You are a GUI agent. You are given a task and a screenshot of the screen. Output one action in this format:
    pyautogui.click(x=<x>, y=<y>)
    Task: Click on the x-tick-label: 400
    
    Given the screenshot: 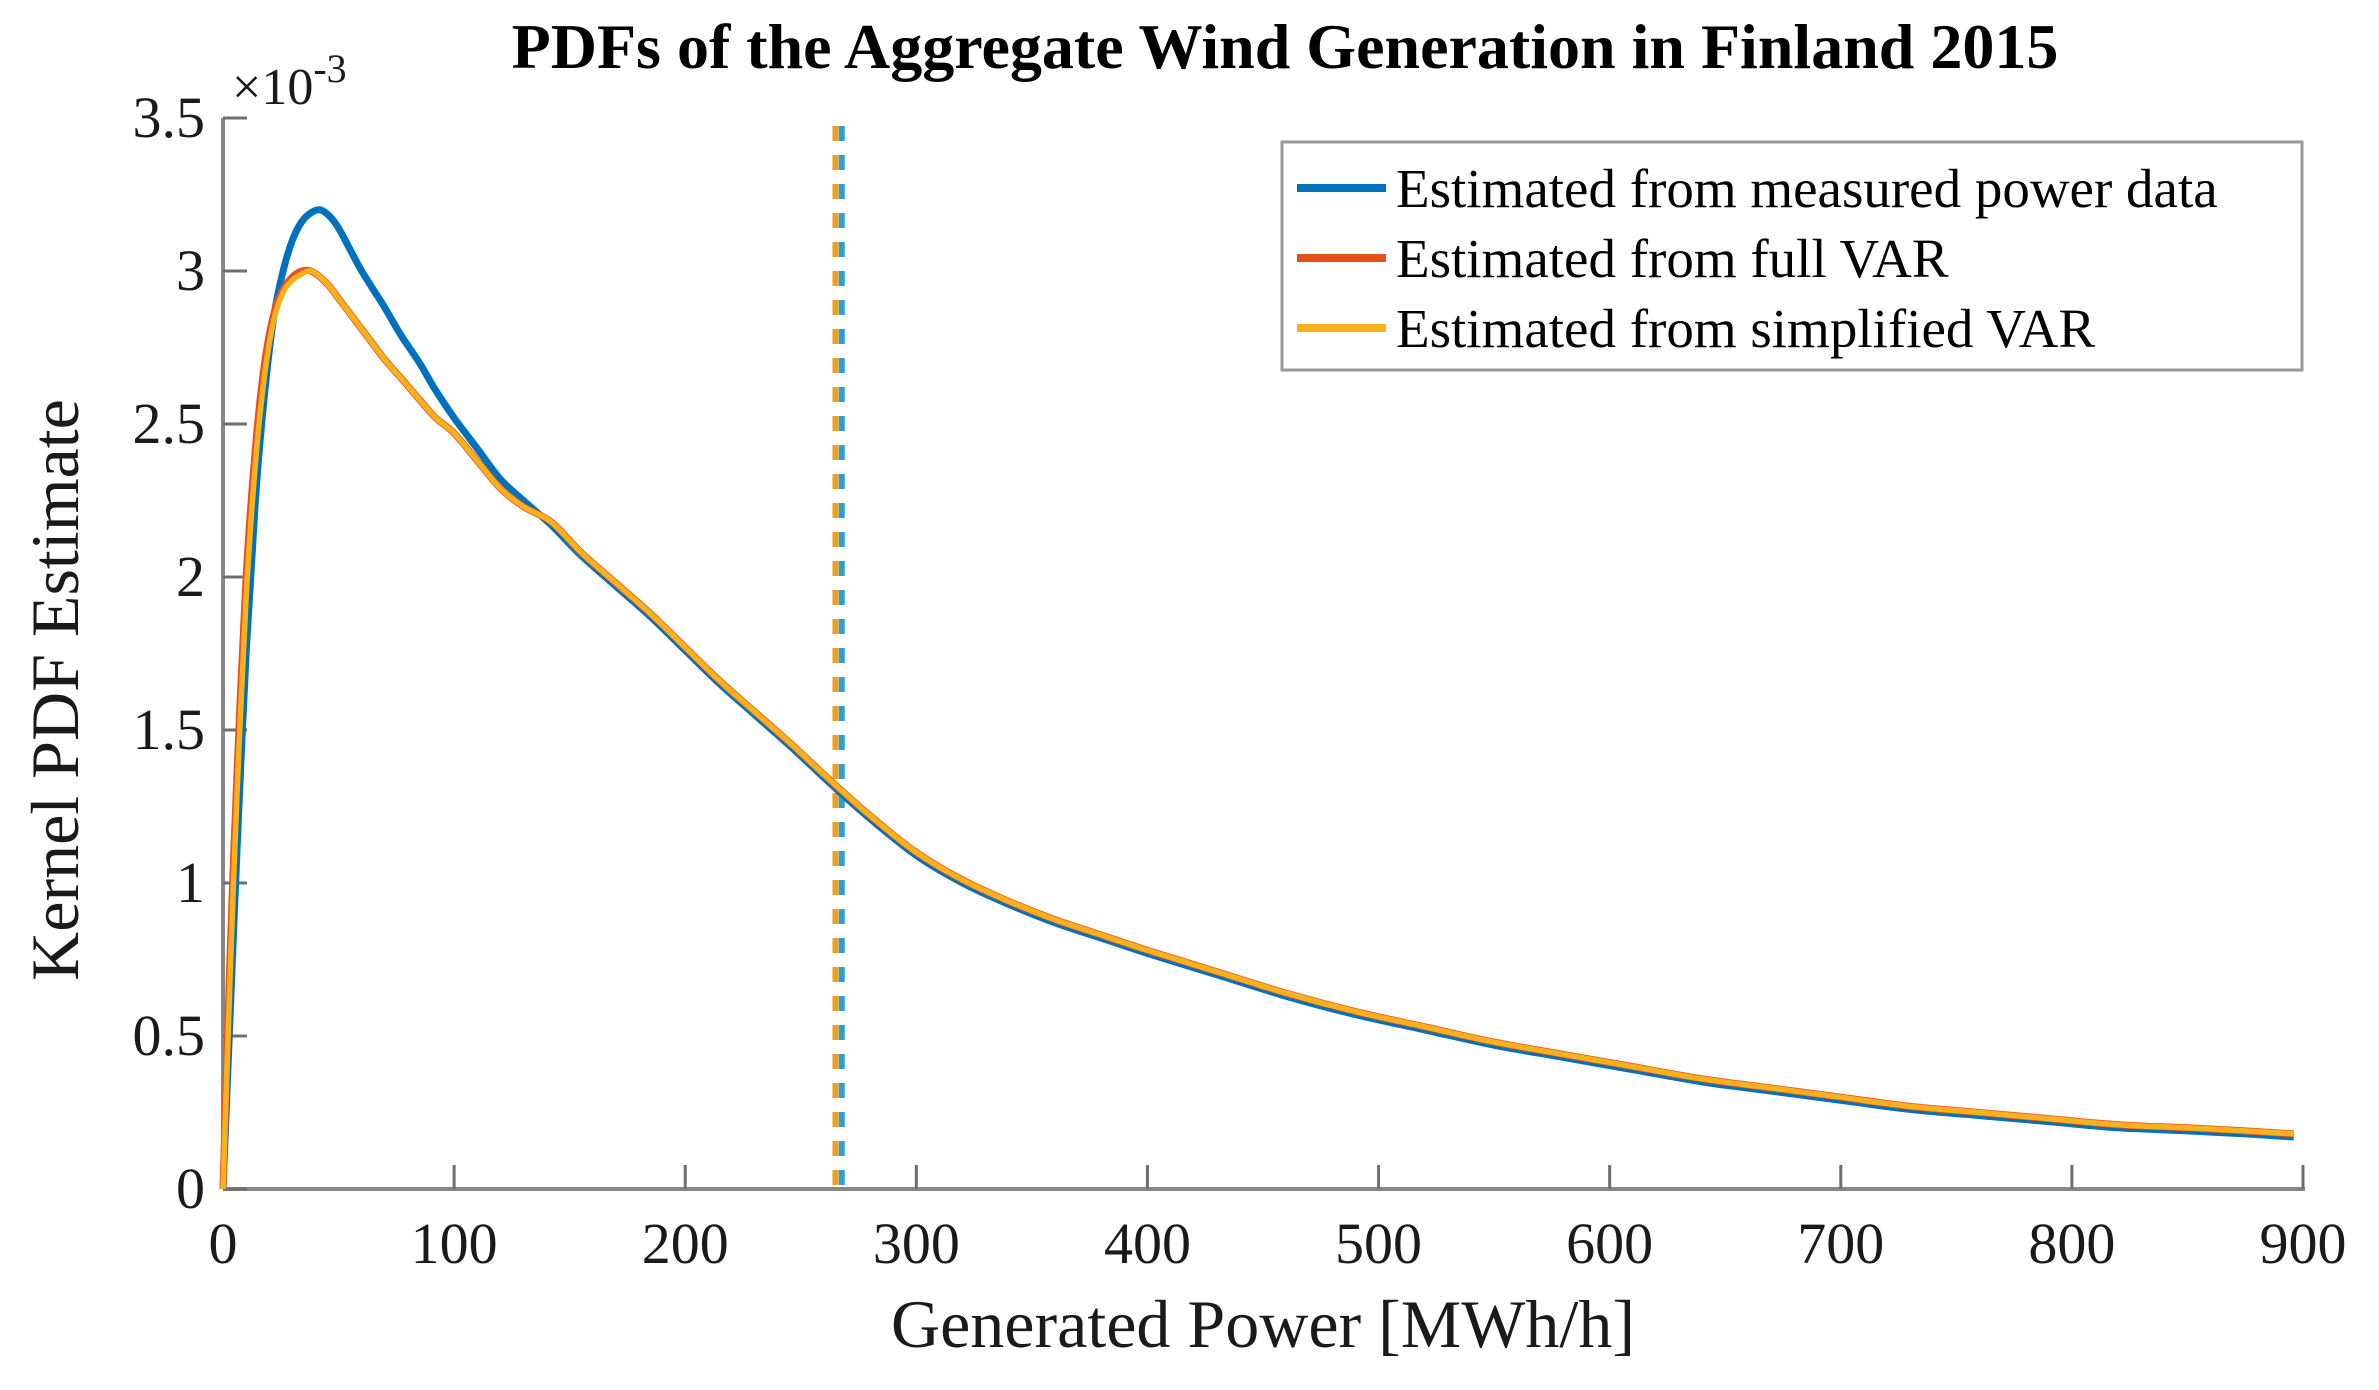 What is the action you would take?
    pyautogui.click(x=1147, y=1243)
    